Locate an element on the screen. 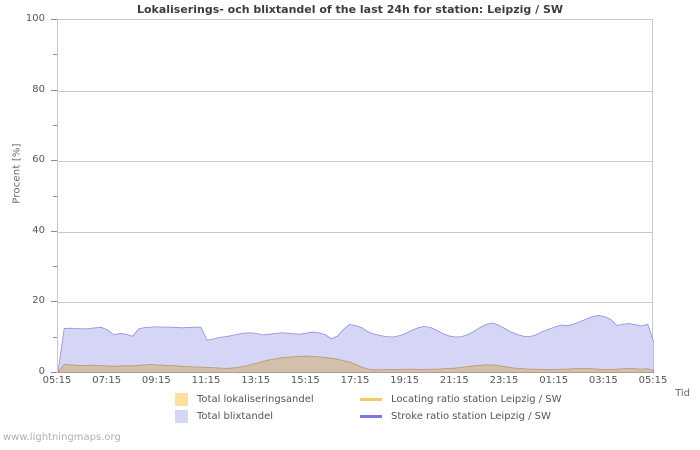 Image resolution: width=700 pixels, height=450 pixels. x-tick-label: 21:15 is located at coordinates (454, 380).